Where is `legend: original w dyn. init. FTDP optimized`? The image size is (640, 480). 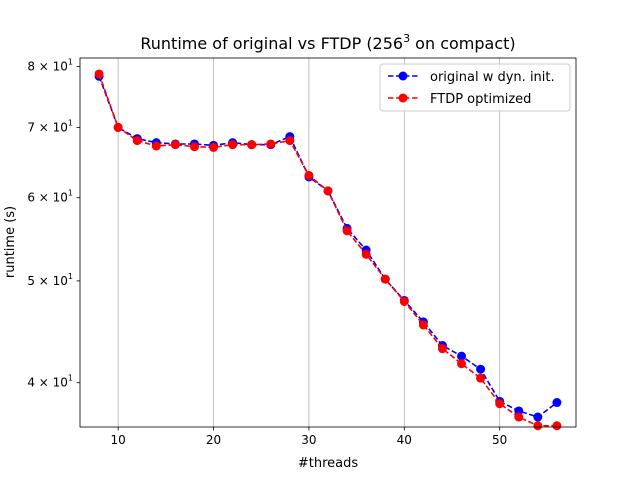
legend: original w dyn. init. FTDP optimized is located at coordinates (475, 87).